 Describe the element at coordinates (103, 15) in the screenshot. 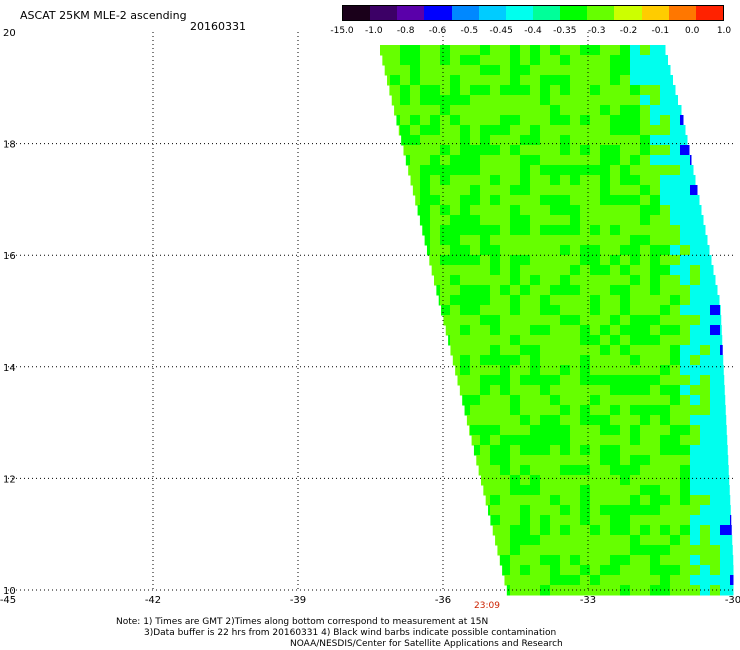

I see `map-title: ASCAT 25KM MLE-2 ascending` at that location.